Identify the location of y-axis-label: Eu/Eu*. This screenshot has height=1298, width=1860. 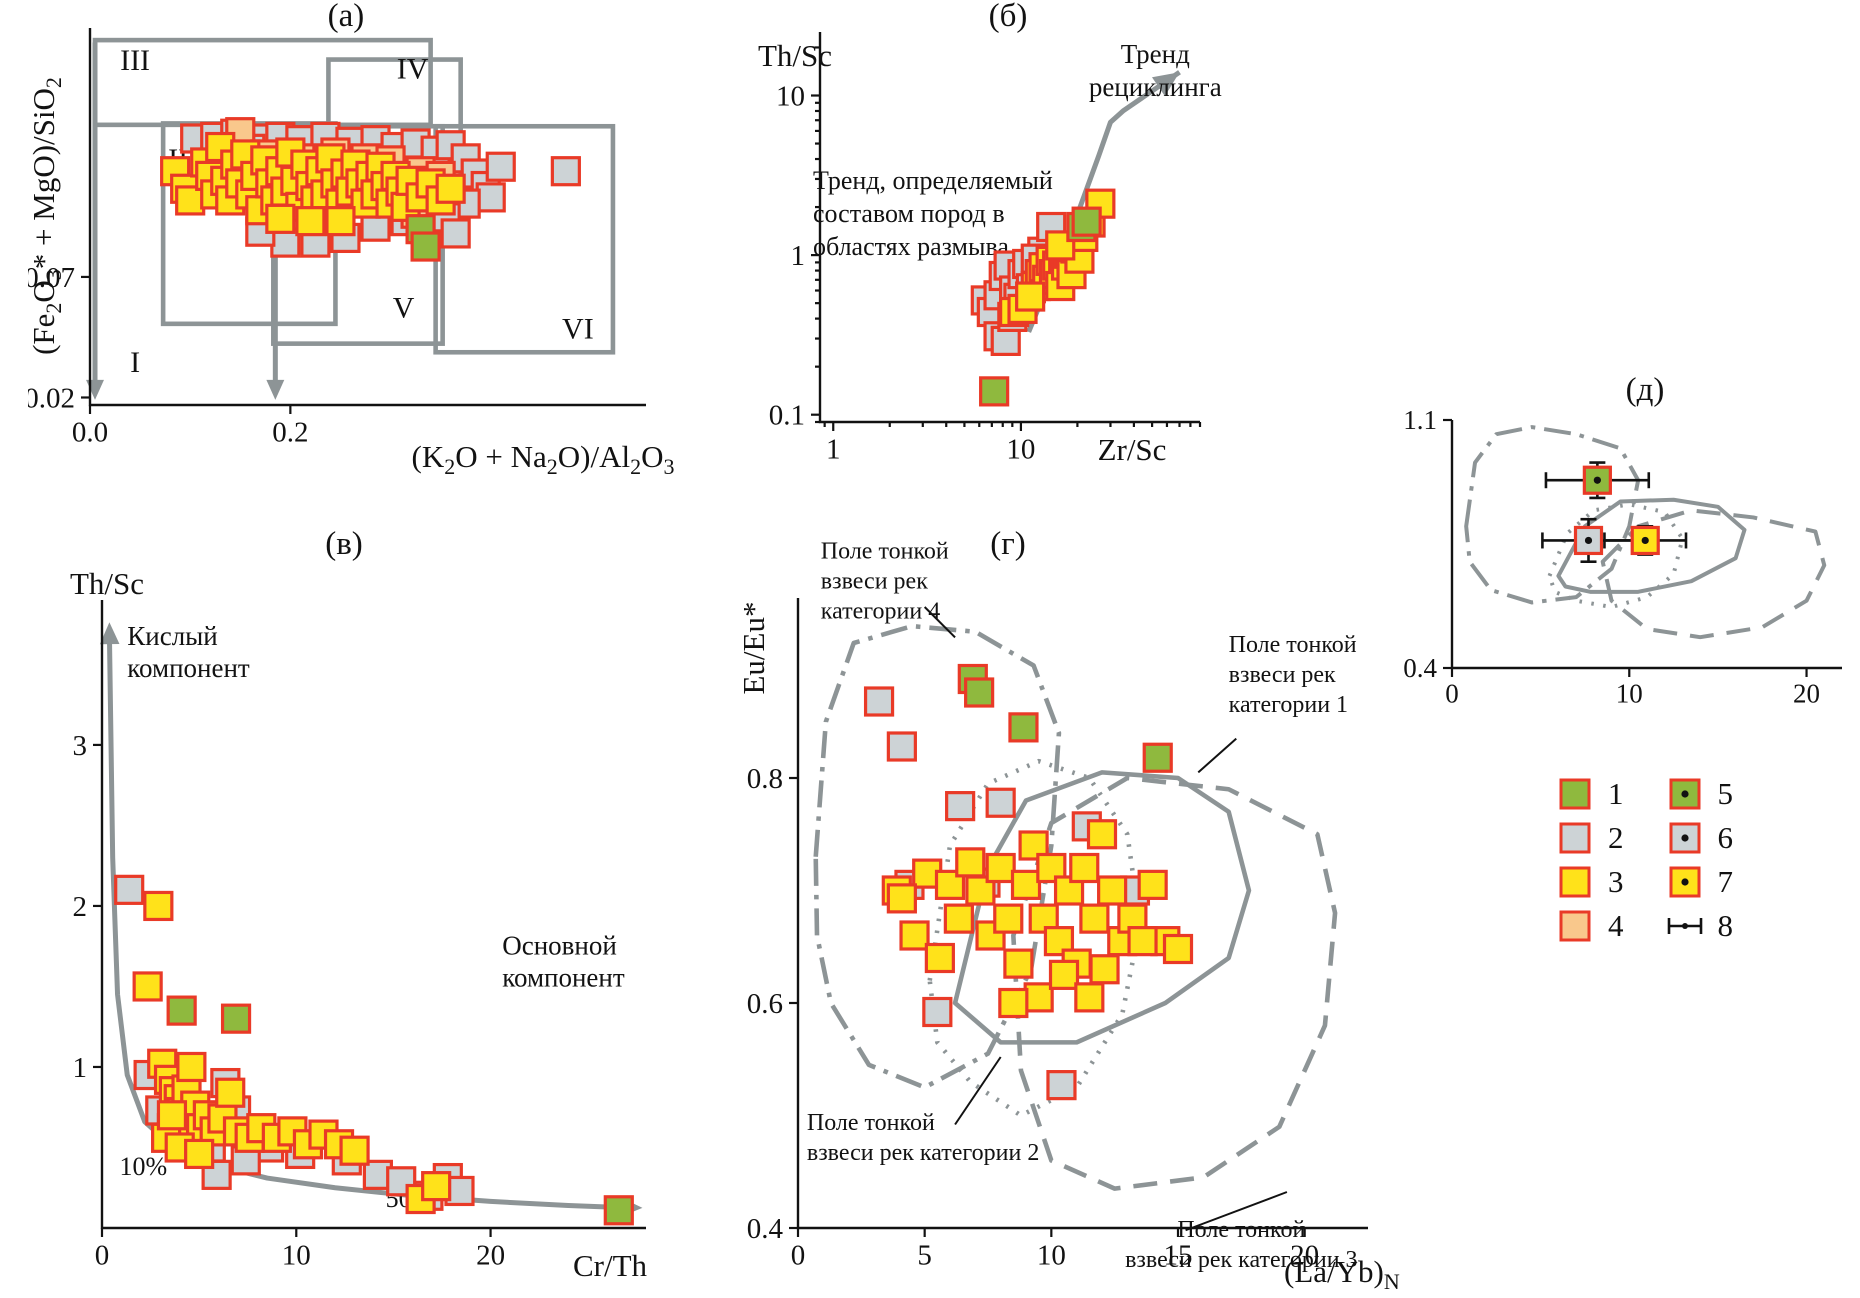
(753, 648).